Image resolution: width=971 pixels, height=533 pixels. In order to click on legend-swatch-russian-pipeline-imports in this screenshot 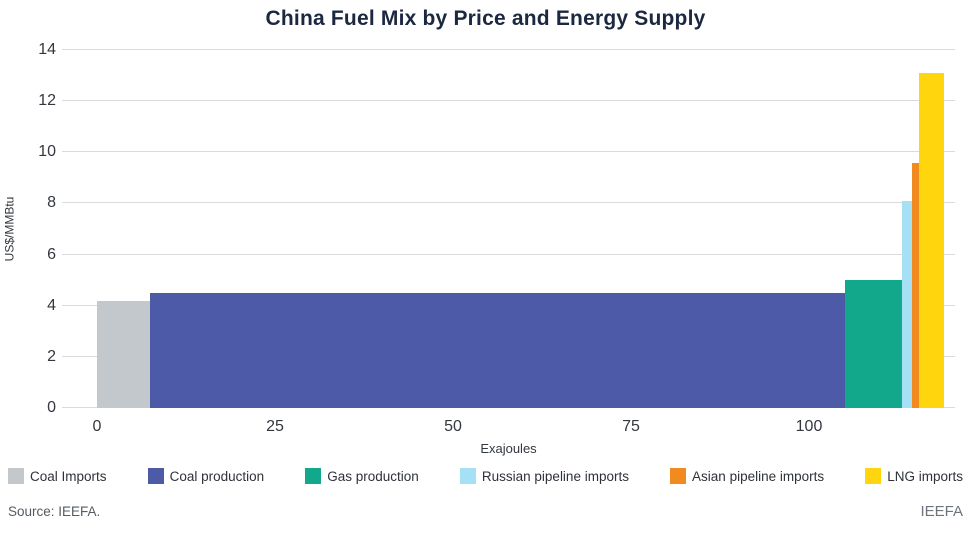, I will do `click(467, 476)`.